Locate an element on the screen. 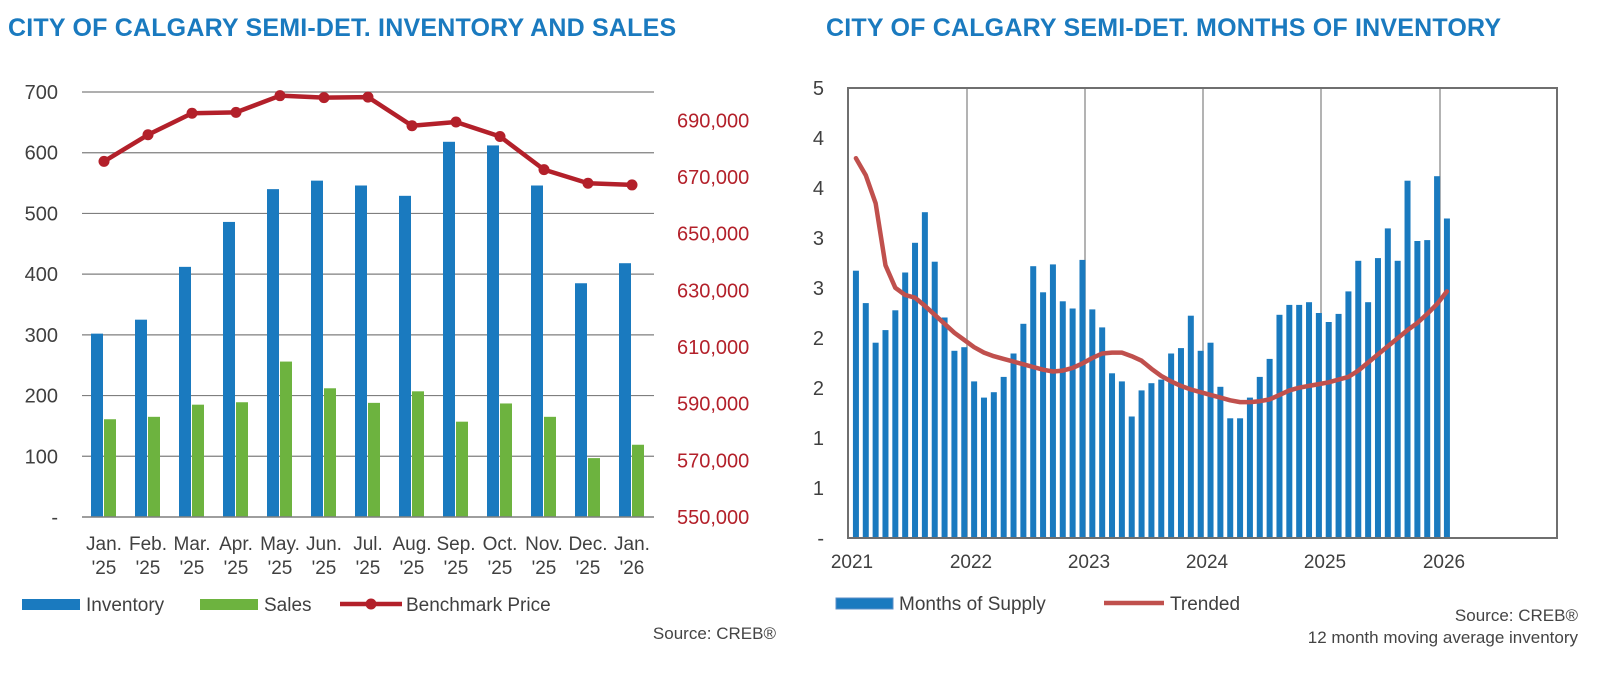 Image resolution: width=1600 pixels, height=679 pixels. right-chart-year-label: 2022 is located at coordinates (971, 562).